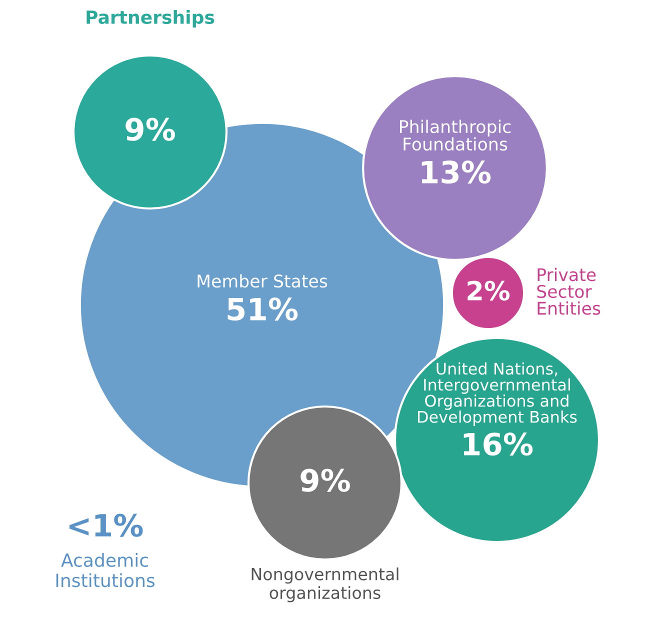 The height and width of the screenshot is (629, 660). Describe the element at coordinates (325, 585) in the screenshot. I see `category-label: Nongovernmental organizations` at that location.